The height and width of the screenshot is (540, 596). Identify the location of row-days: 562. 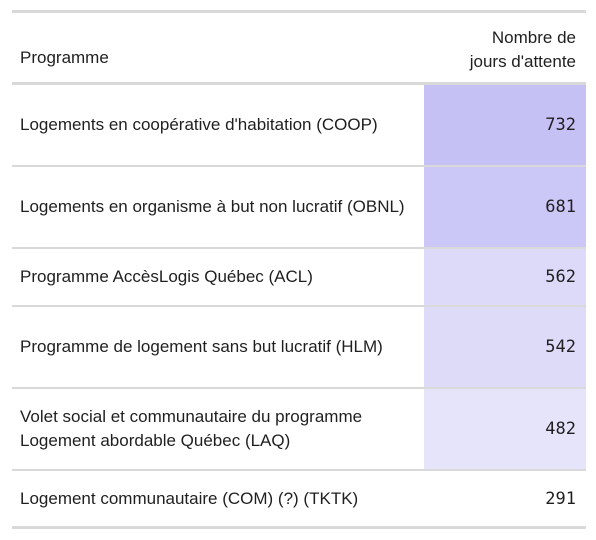
(505, 277).